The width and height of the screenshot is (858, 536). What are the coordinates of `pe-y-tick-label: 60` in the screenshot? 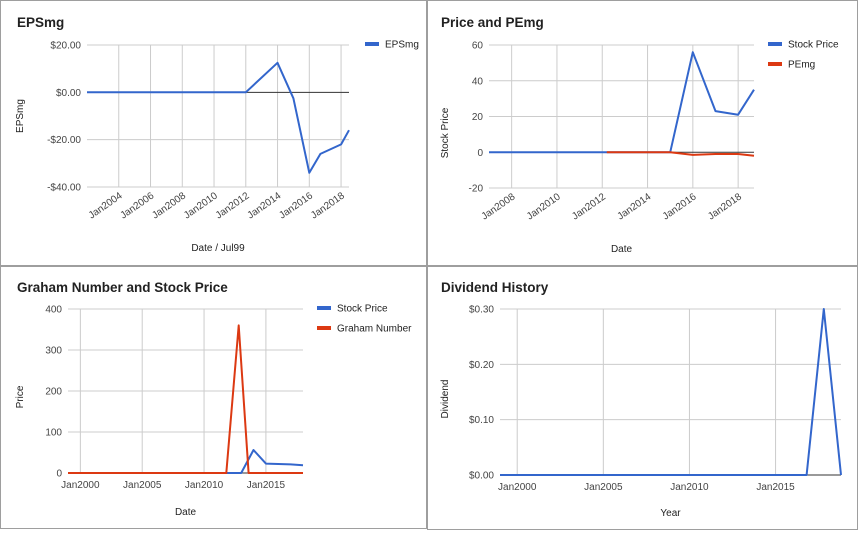 It's located at (478, 46).